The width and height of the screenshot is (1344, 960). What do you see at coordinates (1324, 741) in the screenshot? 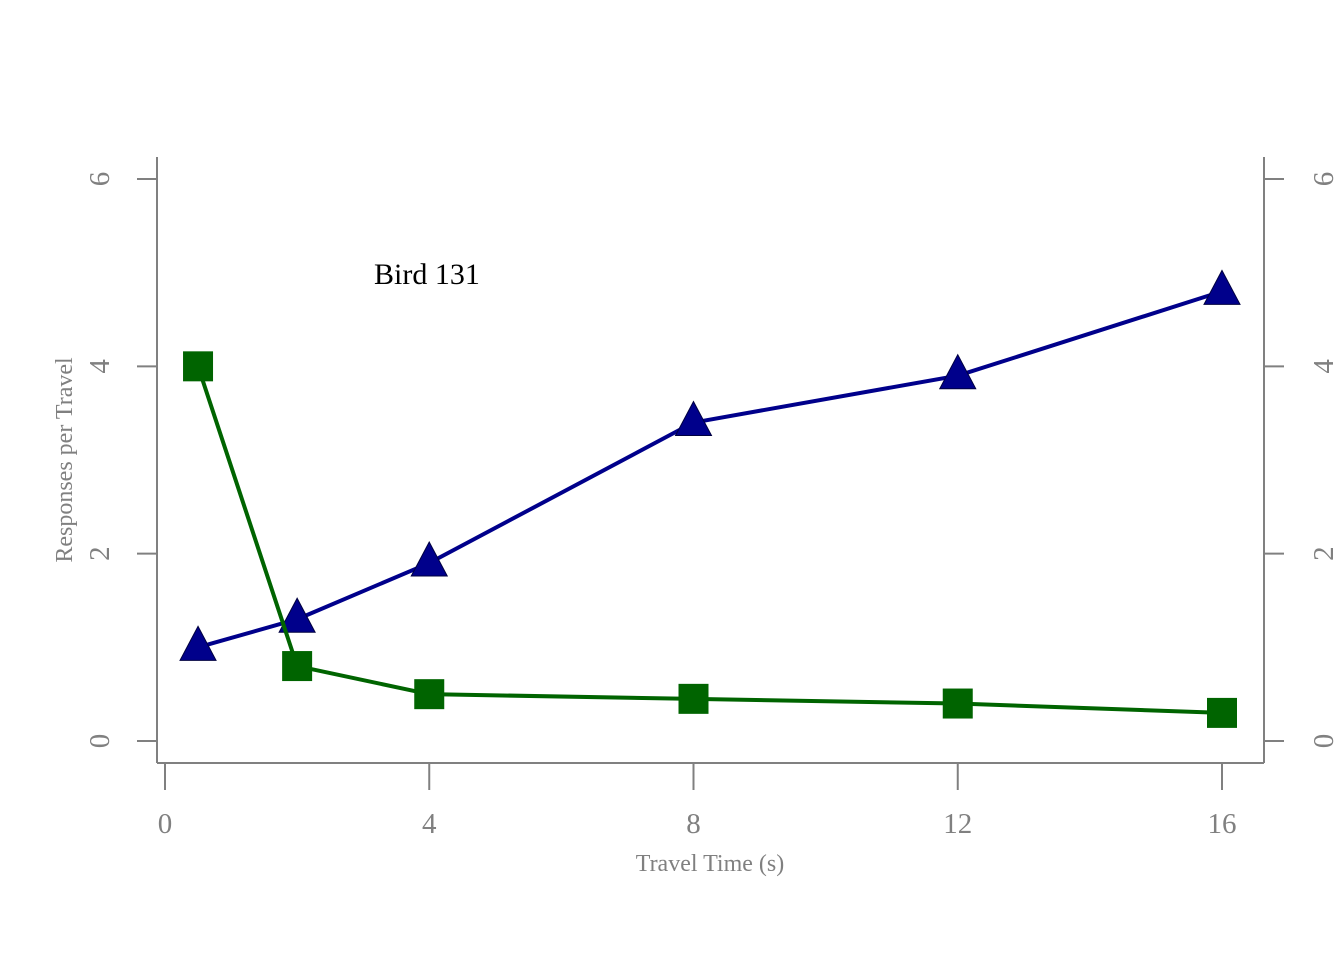
I see `y-tick-label-right: 0` at bounding box center [1324, 741].